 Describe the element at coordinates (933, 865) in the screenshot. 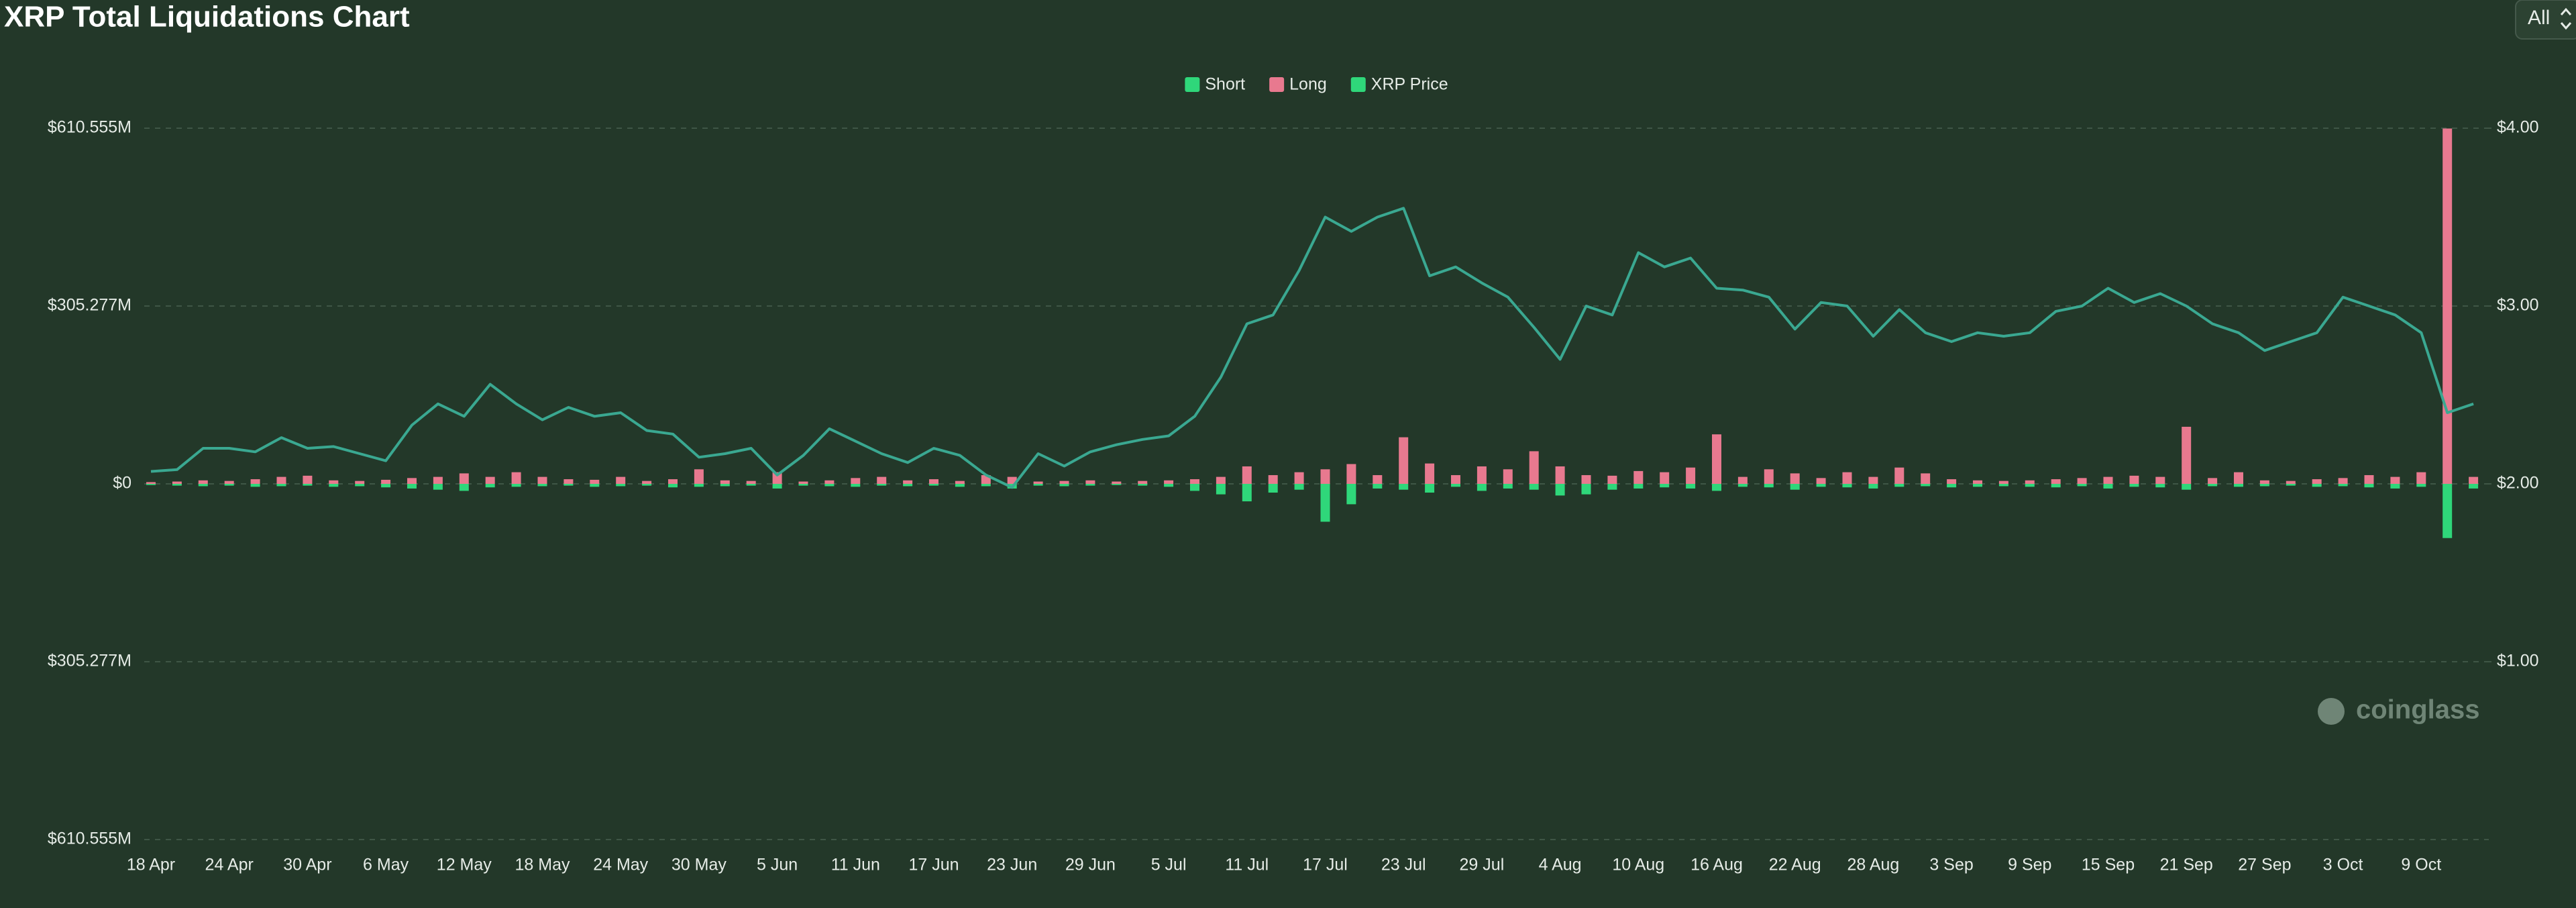

I see `x-tick-label: 17 Jun` at that location.